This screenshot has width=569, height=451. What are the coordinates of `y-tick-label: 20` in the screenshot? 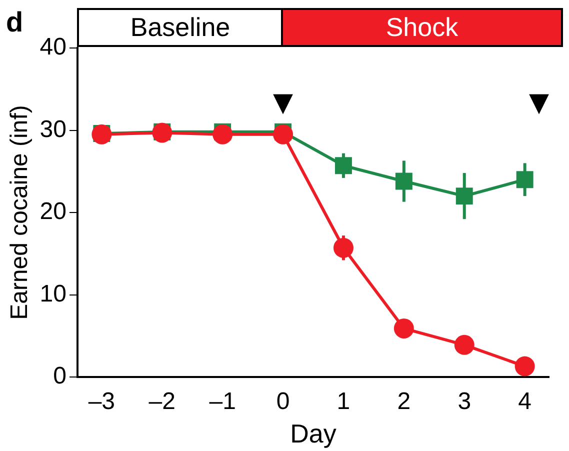 It's located at (53, 212).